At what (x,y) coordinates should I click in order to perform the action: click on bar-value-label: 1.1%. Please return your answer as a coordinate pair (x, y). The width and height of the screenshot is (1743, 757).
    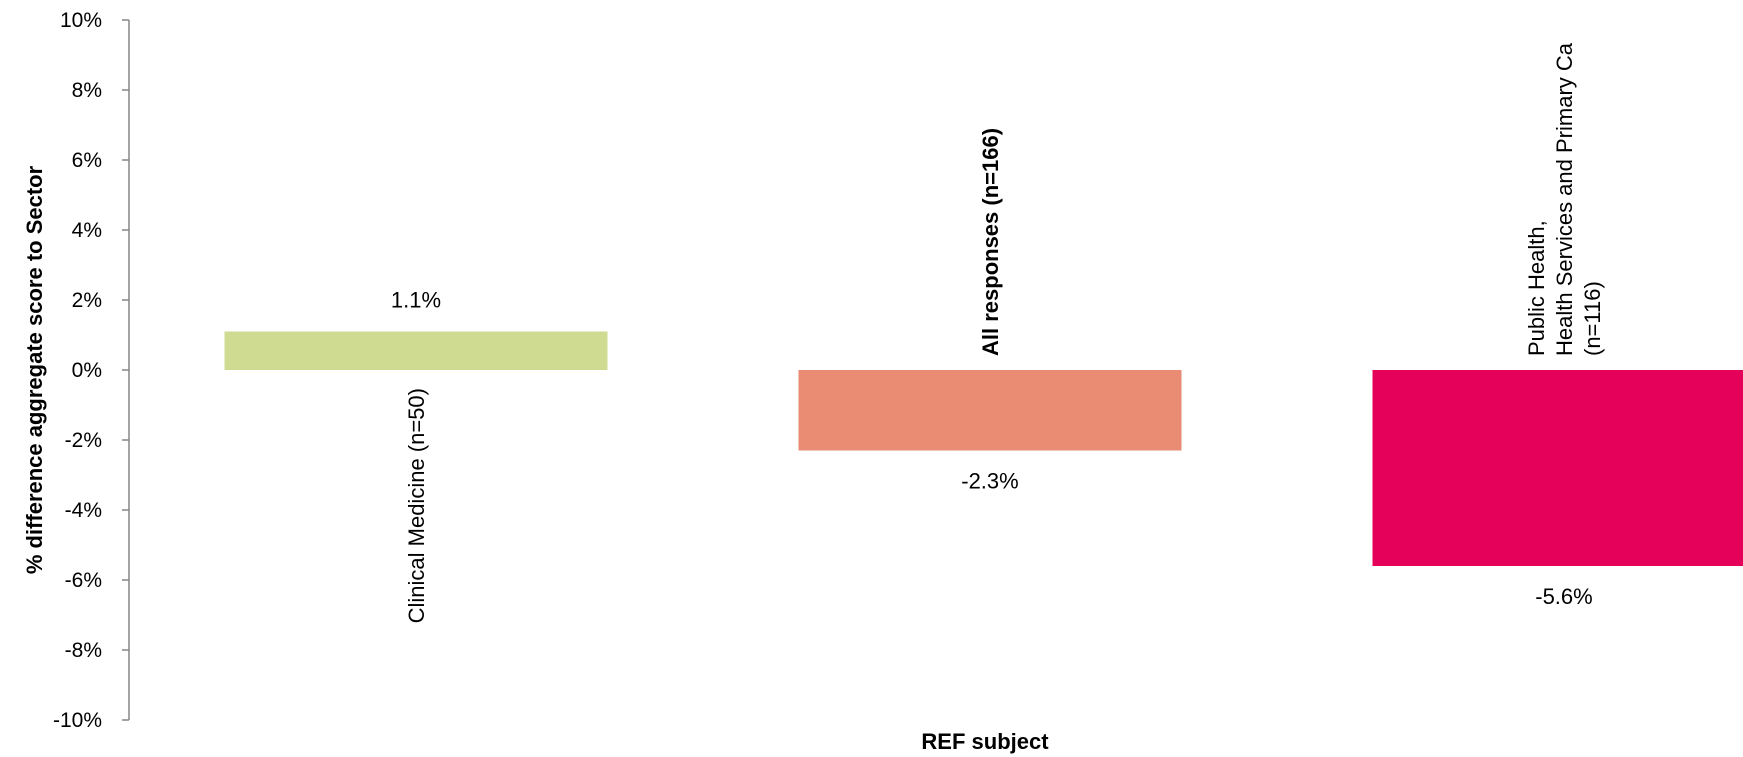
    Looking at the image, I should click on (416, 300).